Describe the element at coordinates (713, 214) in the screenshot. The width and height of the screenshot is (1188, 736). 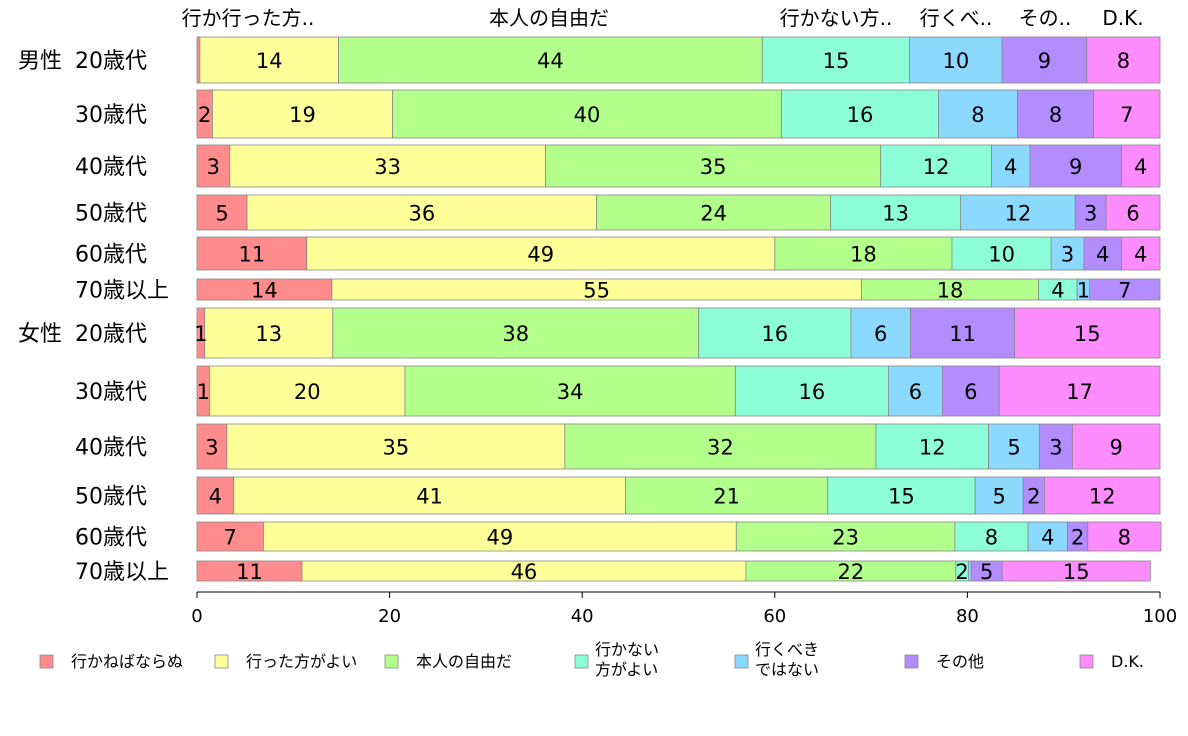
I see `data-label: 24` at that location.